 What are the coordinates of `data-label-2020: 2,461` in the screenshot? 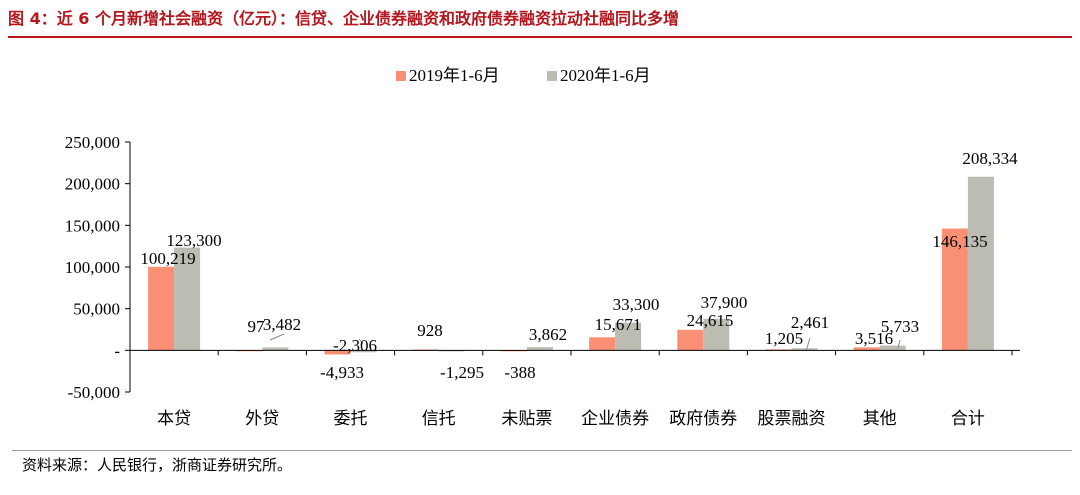 It's located at (810, 322).